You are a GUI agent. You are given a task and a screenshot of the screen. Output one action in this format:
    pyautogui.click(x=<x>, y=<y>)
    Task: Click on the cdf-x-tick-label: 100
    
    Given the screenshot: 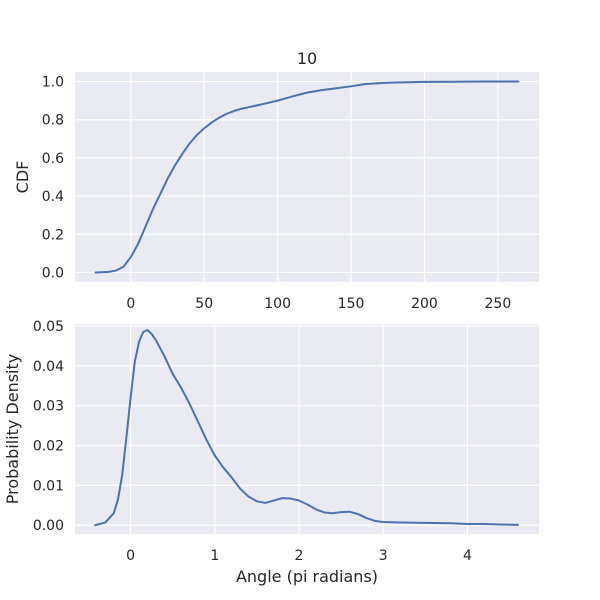 What is the action you would take?
    pyautogui.click(x=277, y=304)
    